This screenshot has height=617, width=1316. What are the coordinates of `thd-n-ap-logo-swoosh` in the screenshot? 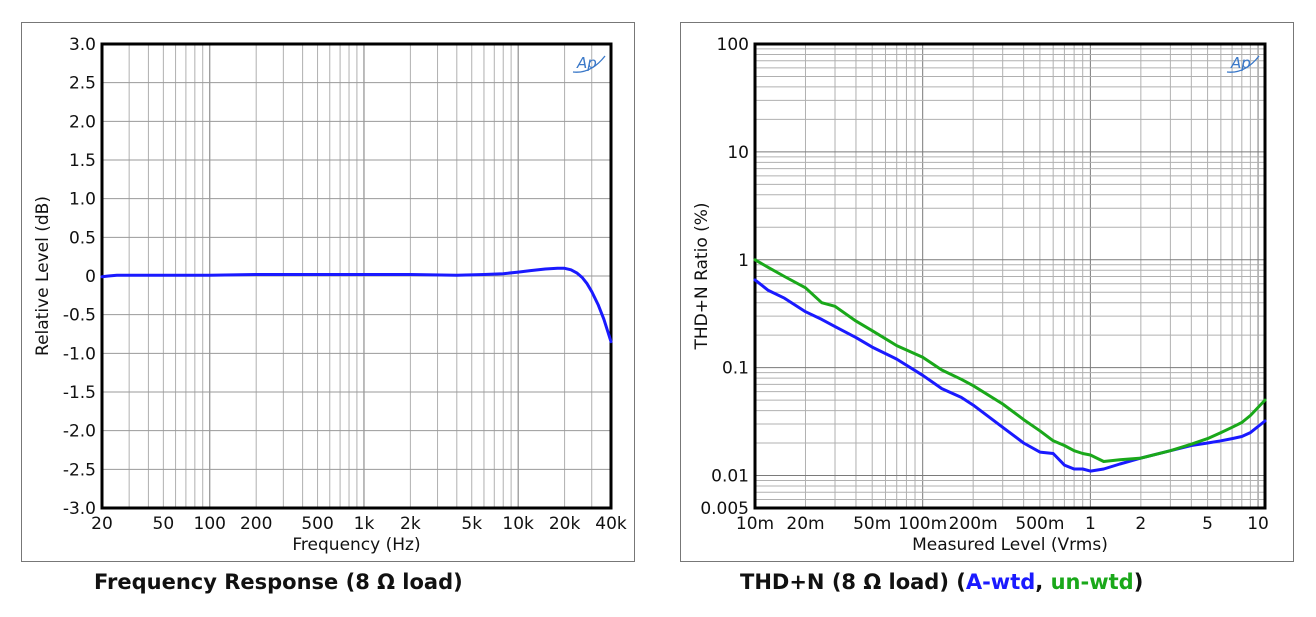 It's located at (1243, 64).